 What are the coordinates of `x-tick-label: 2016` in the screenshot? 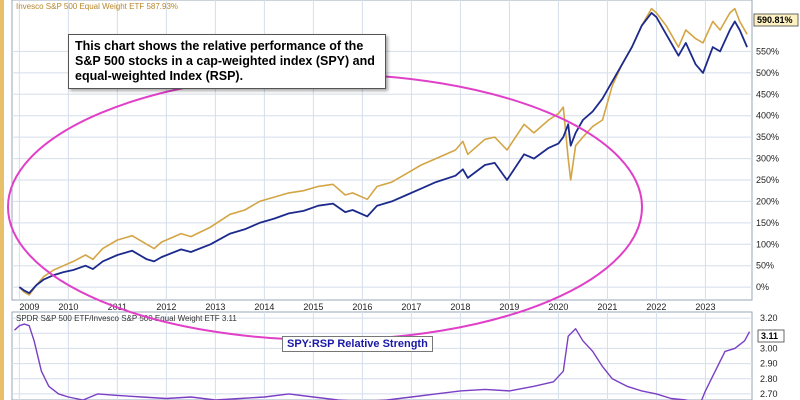 It's located at (362, 307).